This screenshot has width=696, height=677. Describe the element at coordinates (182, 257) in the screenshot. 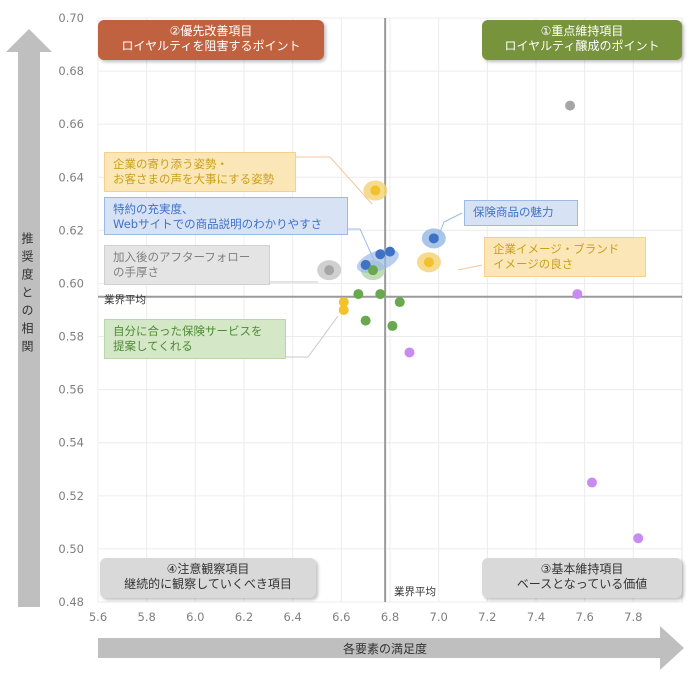

I see `annotation-aftercare-line1: 加入後のアフターフォロー` at that location.